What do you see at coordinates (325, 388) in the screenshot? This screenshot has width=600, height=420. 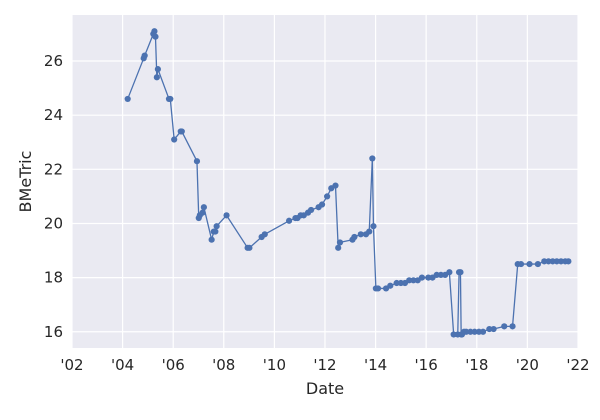 I see `x-axis-label: Date` at bounding box center [325, 388].